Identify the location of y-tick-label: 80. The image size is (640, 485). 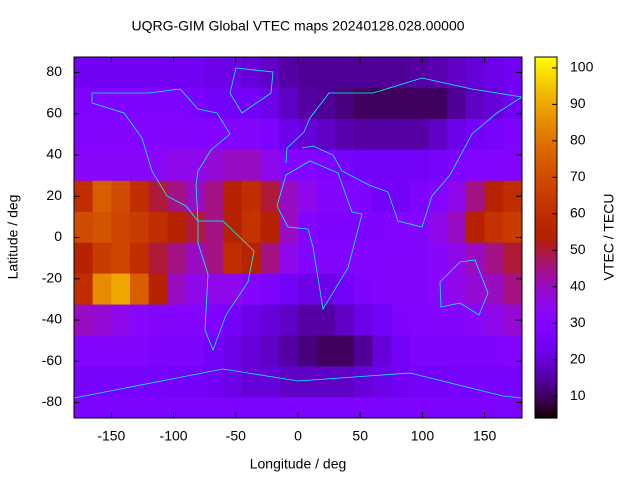
(54, 71).